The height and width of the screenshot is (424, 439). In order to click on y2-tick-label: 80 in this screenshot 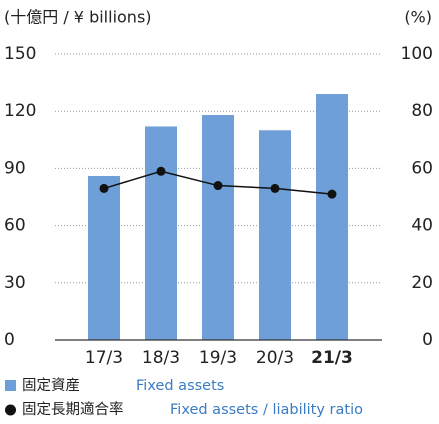, I will do `click(422, 111)`.